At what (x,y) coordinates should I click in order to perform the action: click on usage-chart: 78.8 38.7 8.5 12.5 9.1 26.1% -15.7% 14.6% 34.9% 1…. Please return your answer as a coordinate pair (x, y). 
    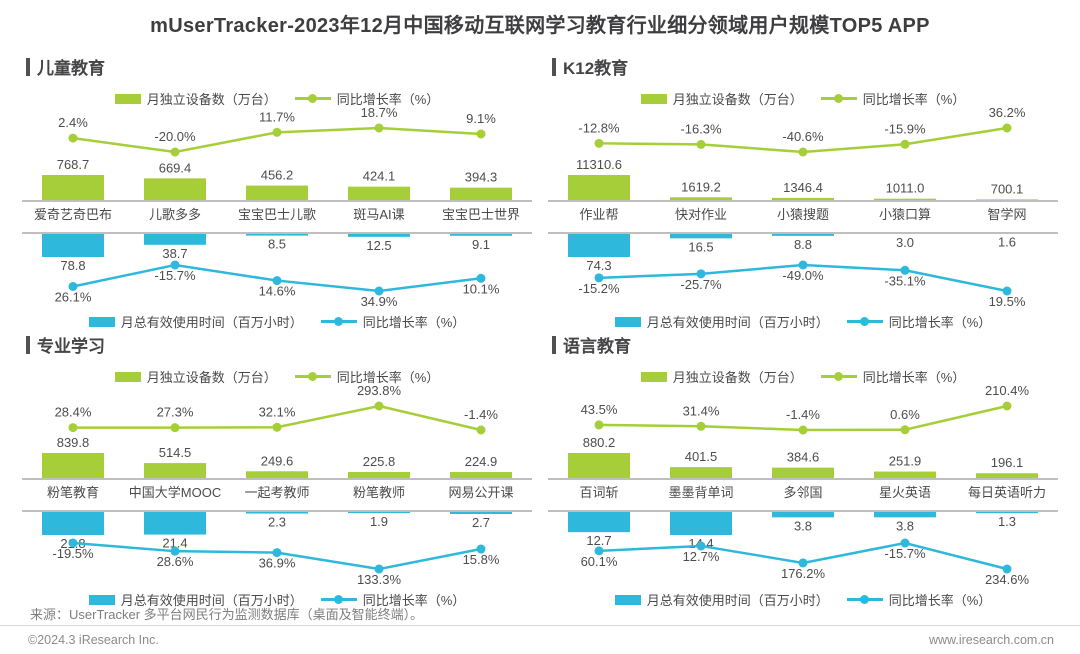
    Looking at the image, I should click on (277, 270).